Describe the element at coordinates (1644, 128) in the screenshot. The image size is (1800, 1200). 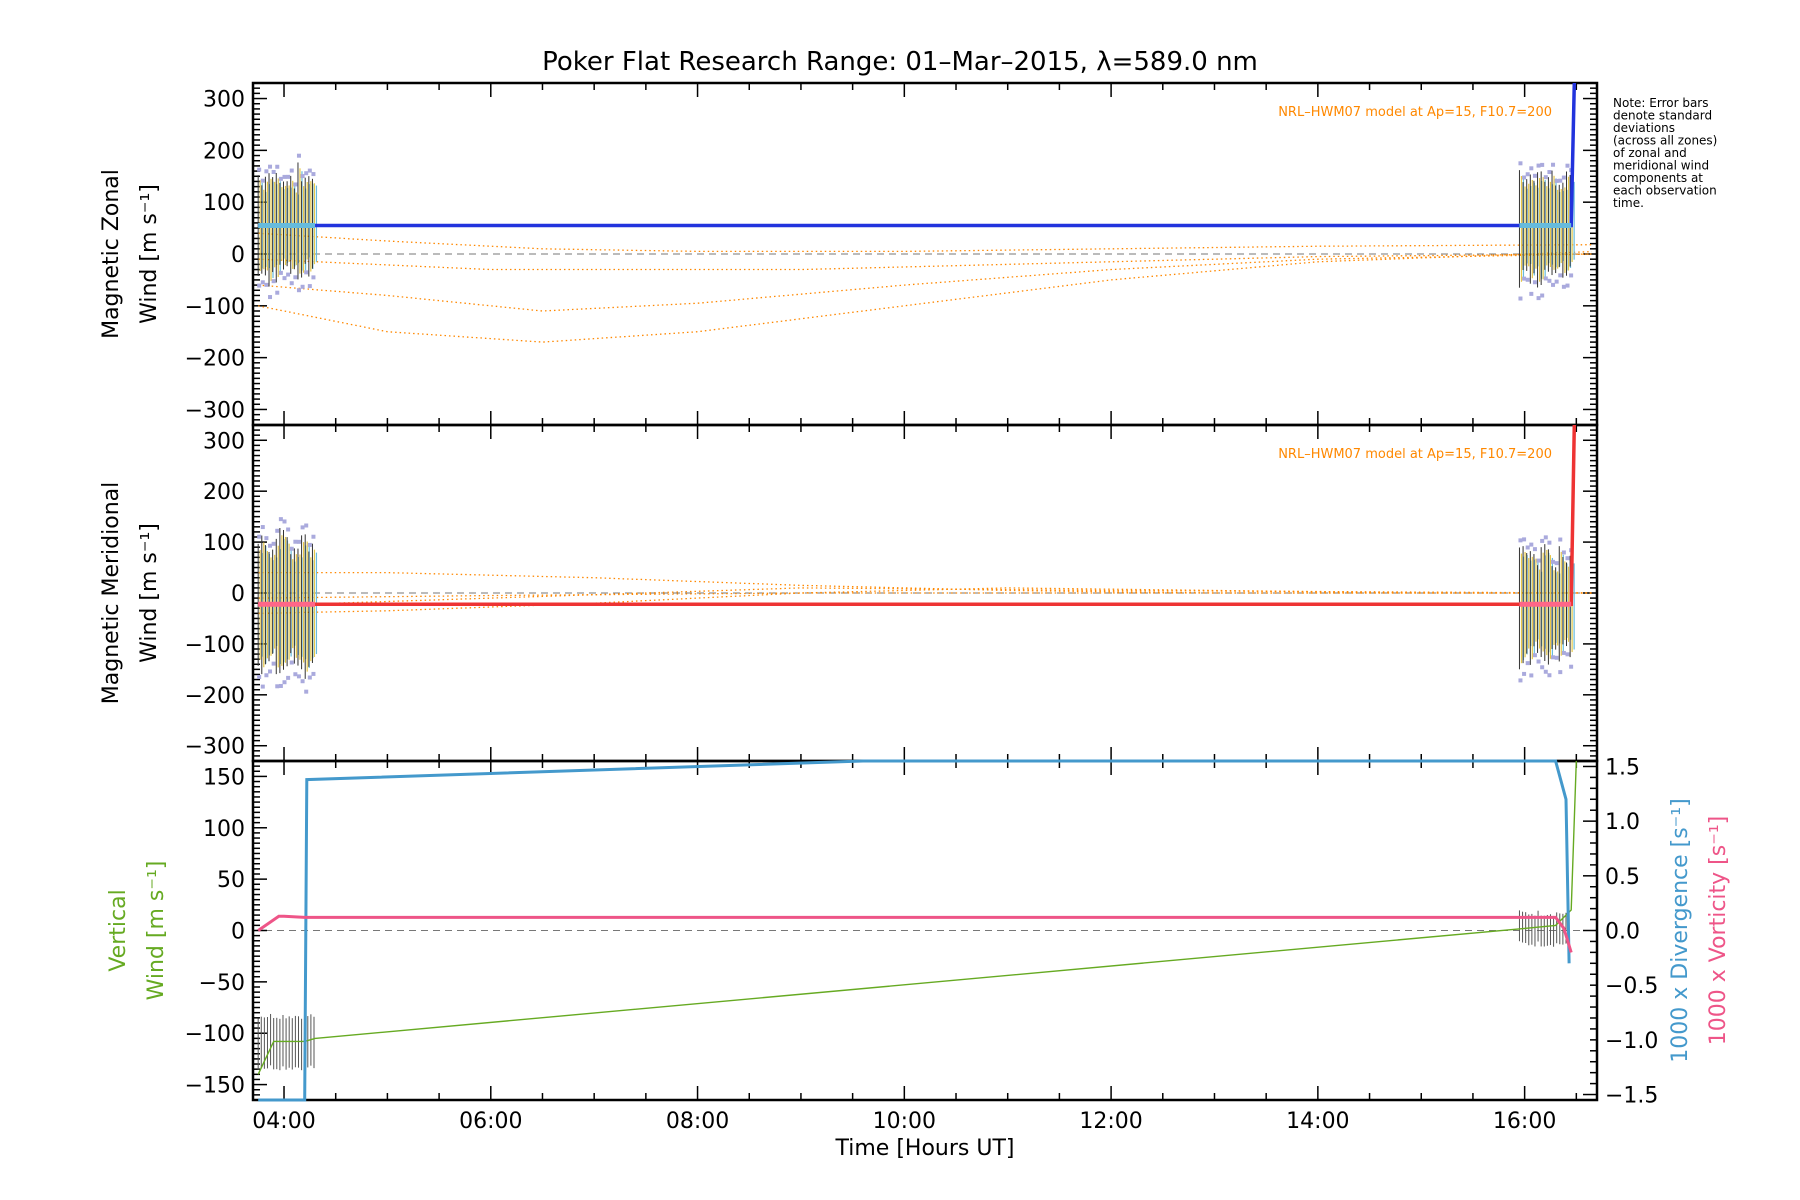
I see `note-line: deviations` at that location.